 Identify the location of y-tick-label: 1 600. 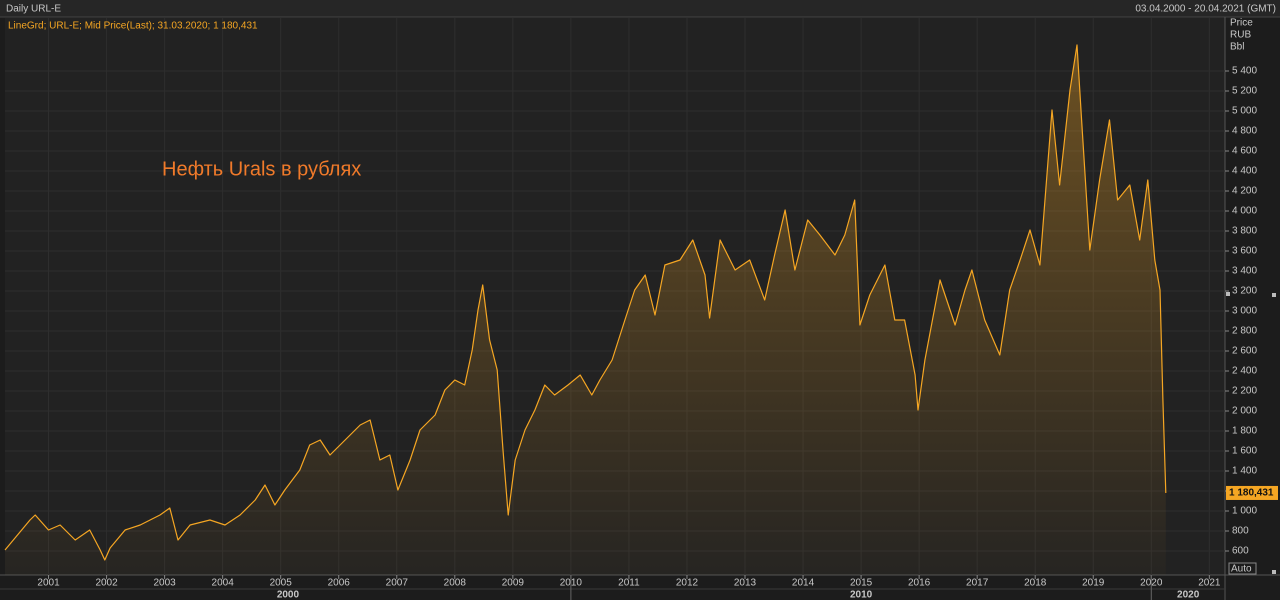
(1244, 451).